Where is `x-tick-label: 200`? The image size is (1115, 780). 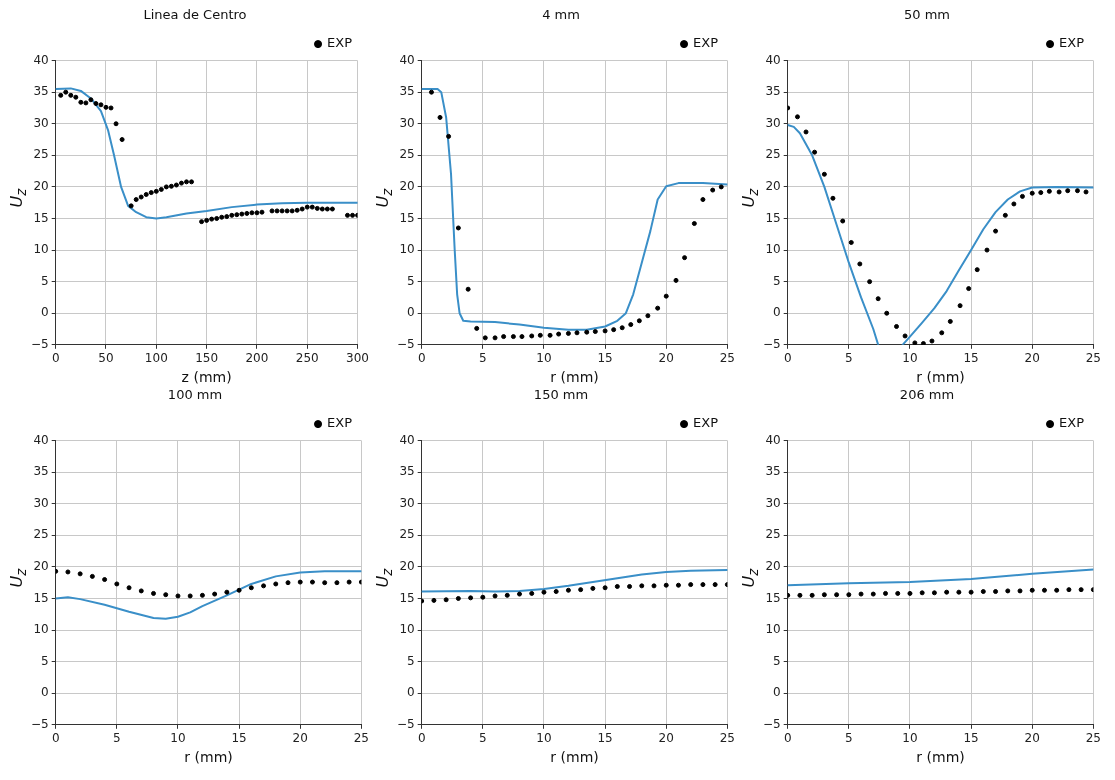
x-tick-label: 200 is located at coordinates (257, 358).